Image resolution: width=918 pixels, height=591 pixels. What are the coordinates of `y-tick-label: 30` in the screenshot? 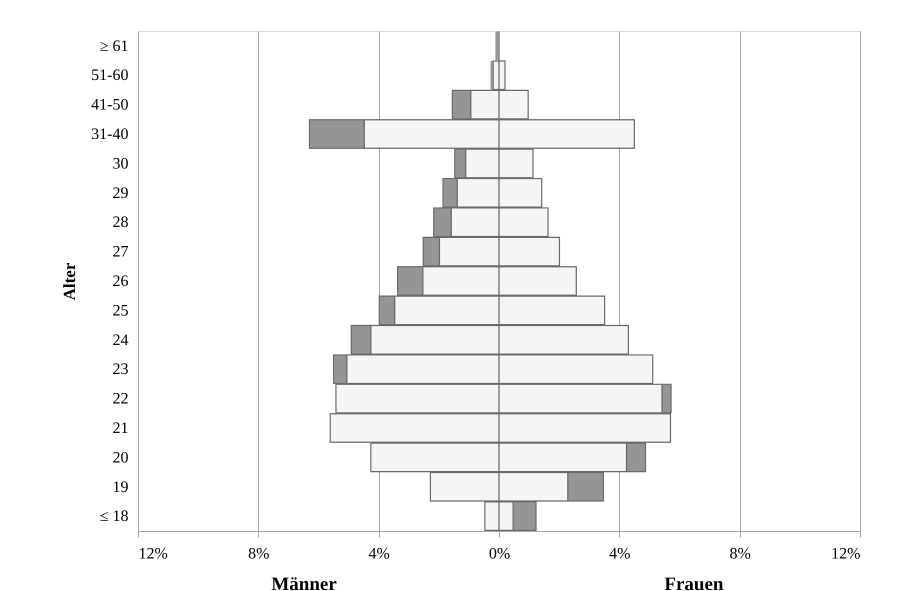 It's located at (120, 163).